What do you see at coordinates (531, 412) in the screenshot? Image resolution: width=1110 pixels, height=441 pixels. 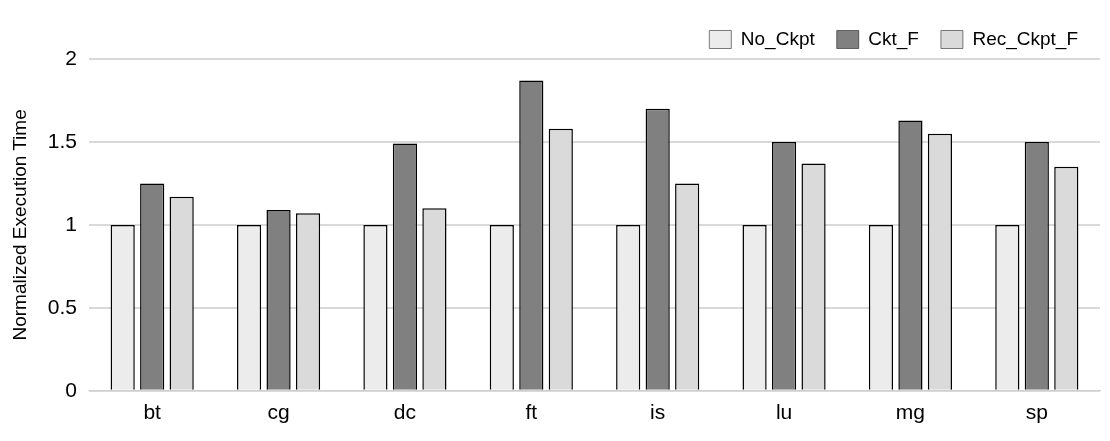 I see `x-tick-label: ft` at bounding box center [531, 412].